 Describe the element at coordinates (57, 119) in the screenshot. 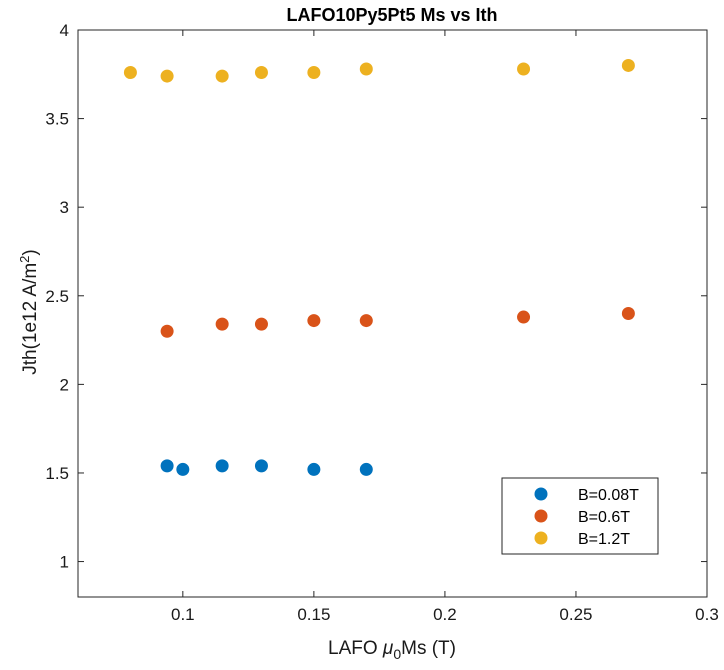

I see `y-tick-label: 3.5` at that location.